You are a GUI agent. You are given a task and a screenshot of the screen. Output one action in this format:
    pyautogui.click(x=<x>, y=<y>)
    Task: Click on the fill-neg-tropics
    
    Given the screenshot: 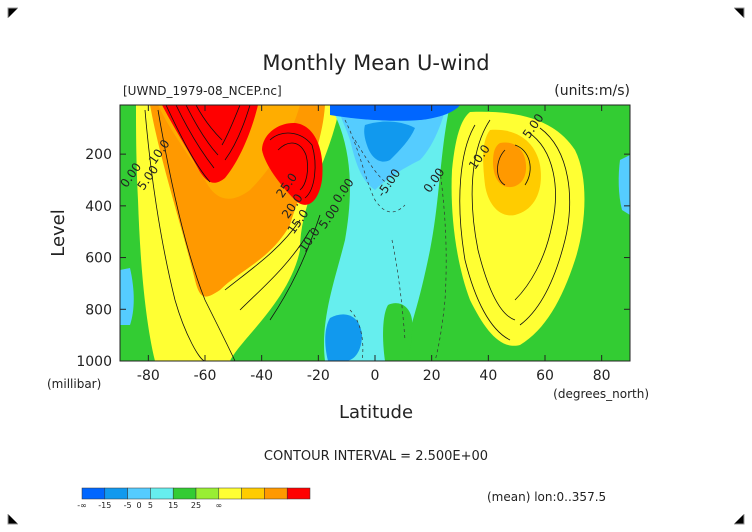 What is the action you would take?
    pyautogui.click(x=387, y=233)
    